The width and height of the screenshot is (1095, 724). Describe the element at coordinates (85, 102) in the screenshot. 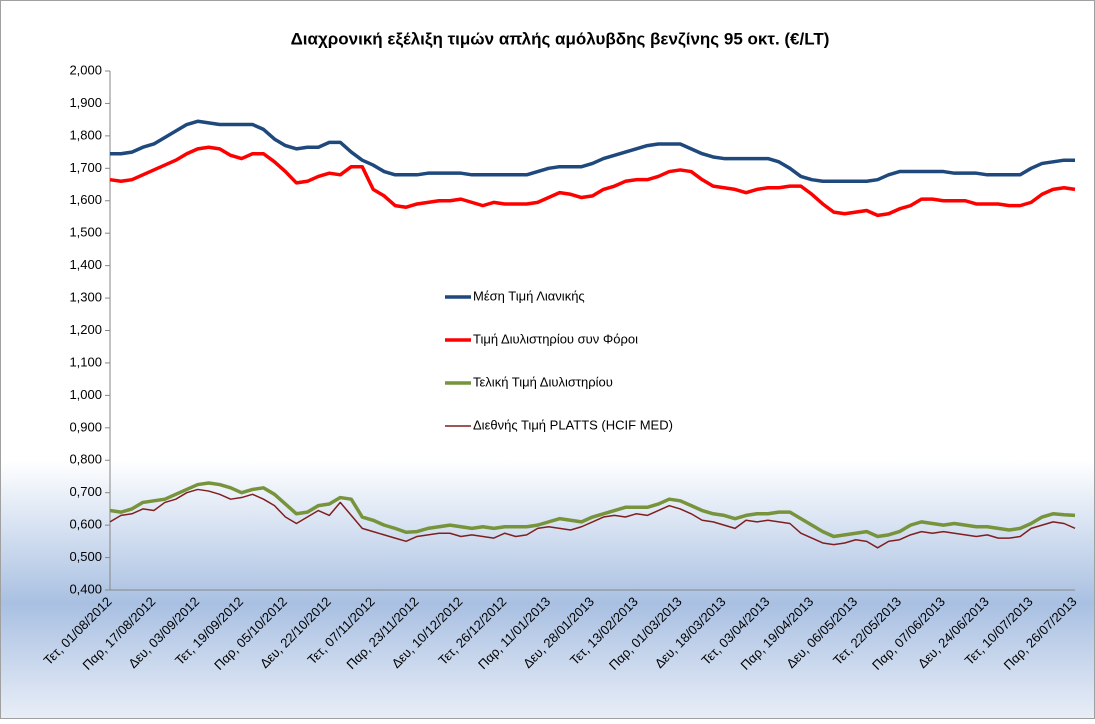

I see `y-tick-label: 1,900` at that location.